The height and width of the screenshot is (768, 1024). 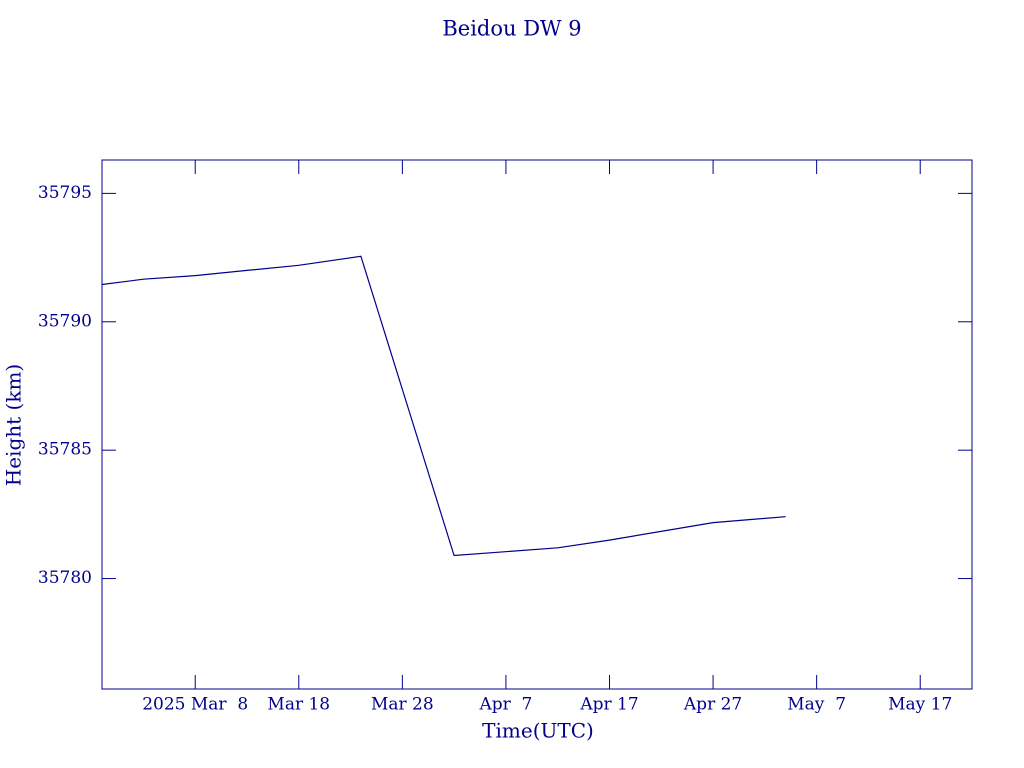 I want to click on y-tick-label: 35785, so click(x=65, y=450).